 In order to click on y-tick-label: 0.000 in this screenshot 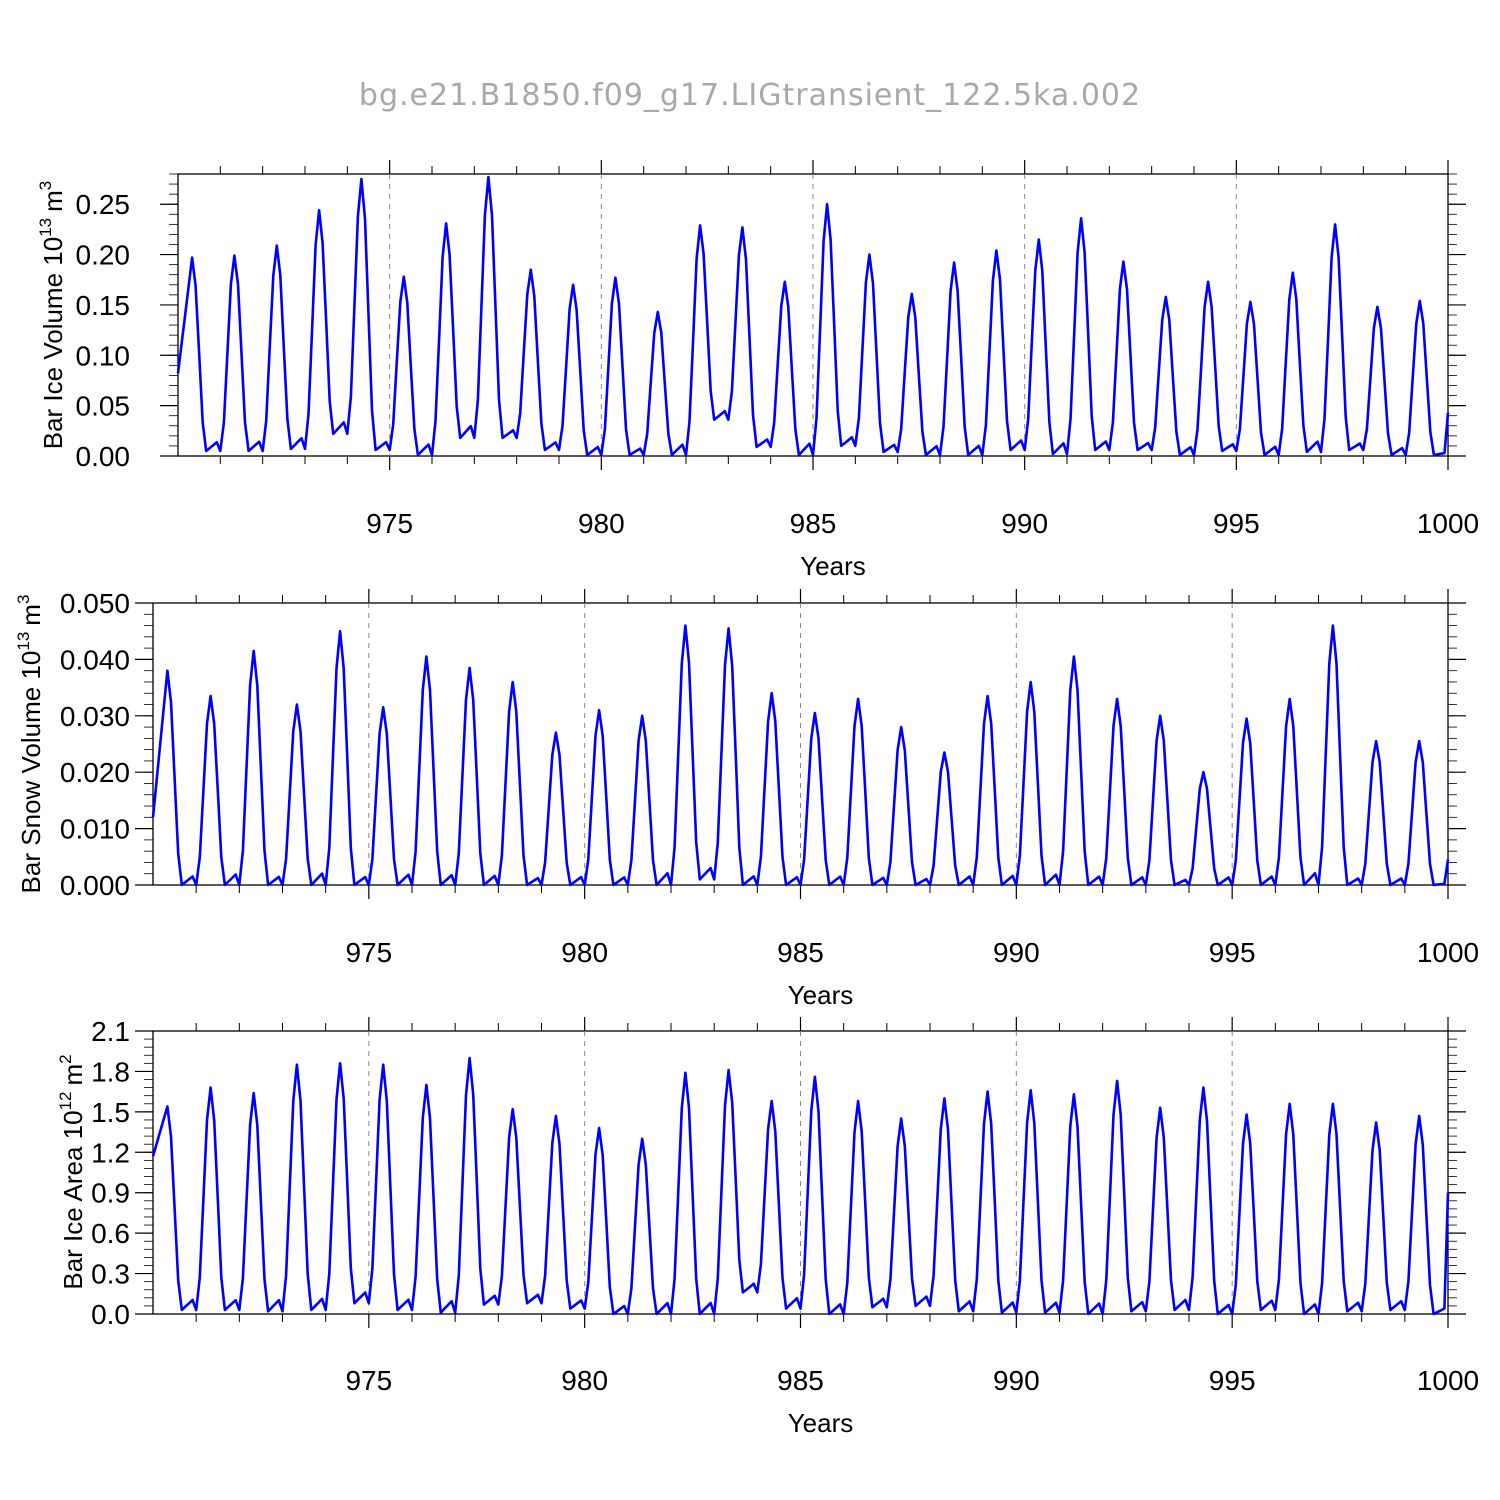, I will do `click(95, 885)`.